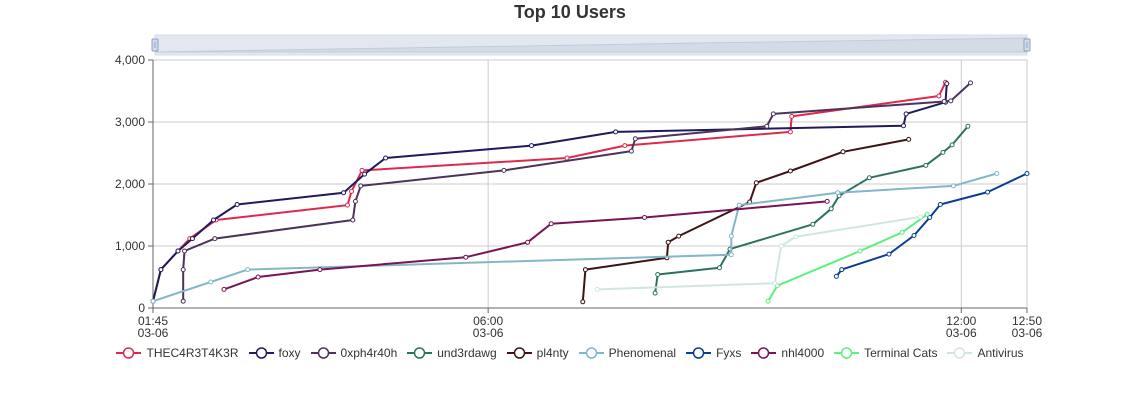 The height and width of the screenshot is (400, 1140). Describe the element at coordinates (1027, 45) in the screenshot. I see `data-zoom-right-handle` at that location.